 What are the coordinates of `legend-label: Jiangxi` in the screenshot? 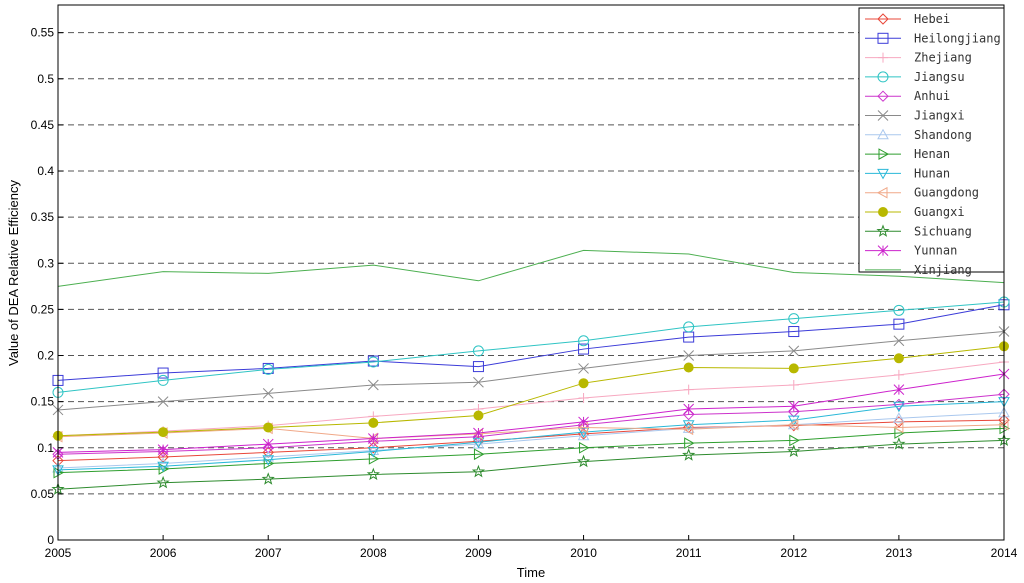 It's located at (939, 116).